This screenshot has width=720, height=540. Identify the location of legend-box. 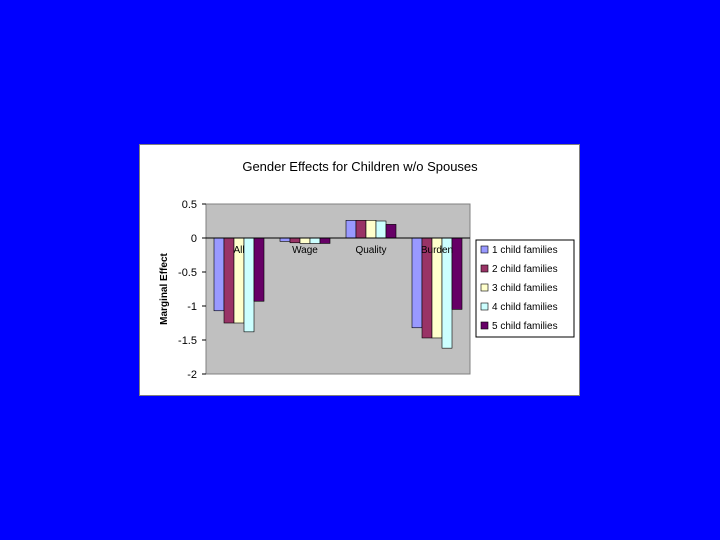
(525, 288).